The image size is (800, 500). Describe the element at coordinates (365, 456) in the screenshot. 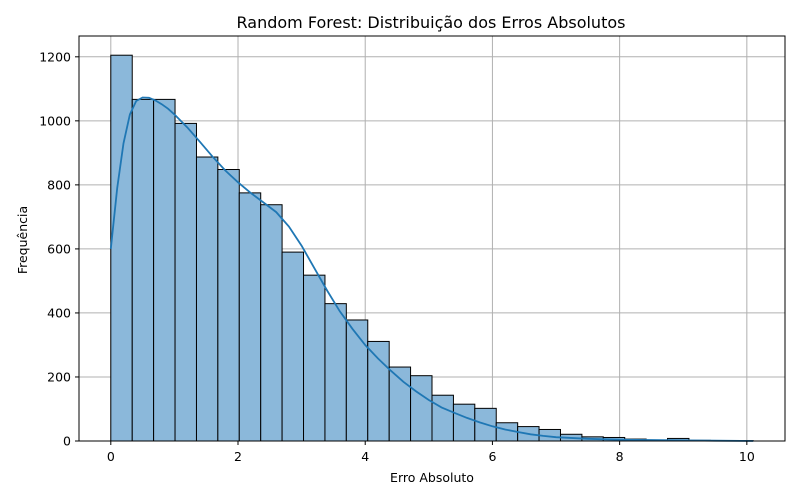

I see `x-tick-label: 4` at that location.